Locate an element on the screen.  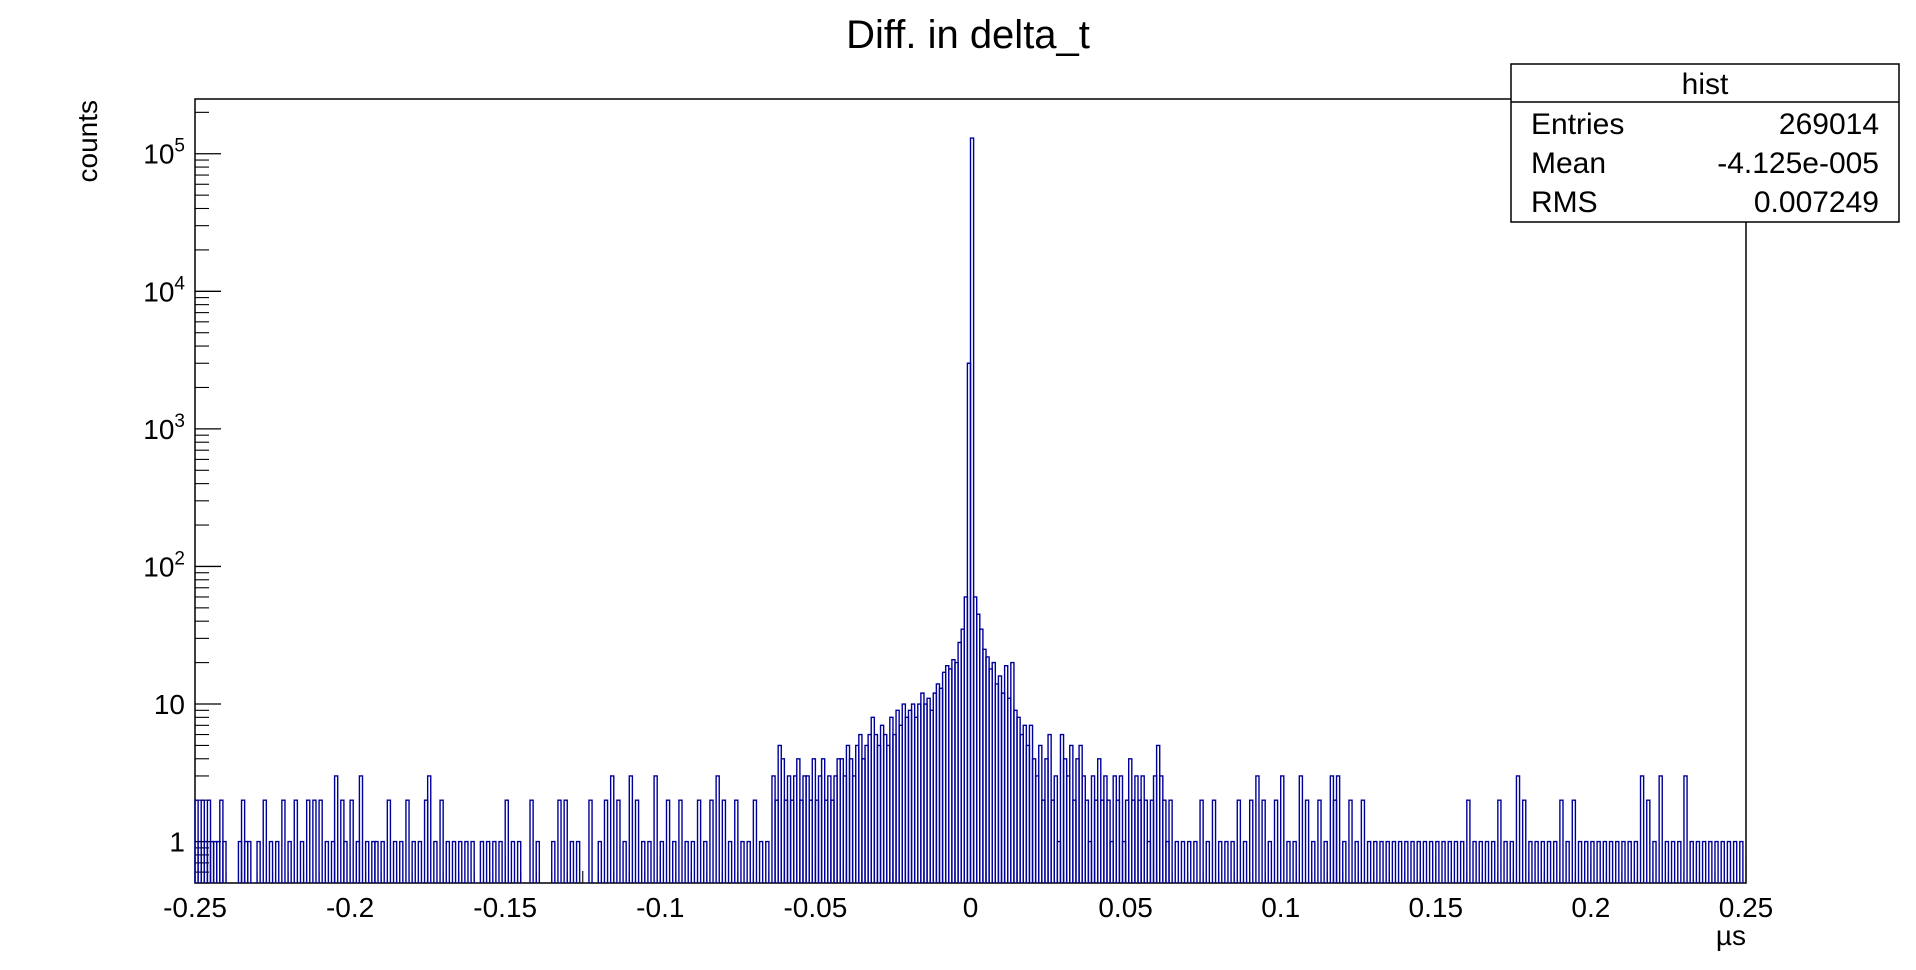
x-tick-label: -0.2 is located at coordinates (350, 907).